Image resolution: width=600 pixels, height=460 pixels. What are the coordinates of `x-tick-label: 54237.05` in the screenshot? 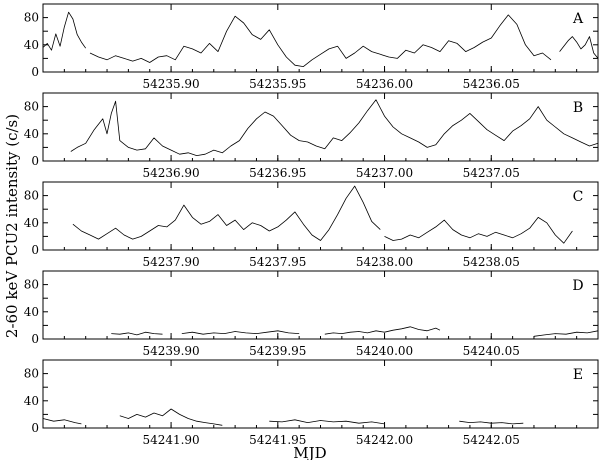 It's located at (491, 173).